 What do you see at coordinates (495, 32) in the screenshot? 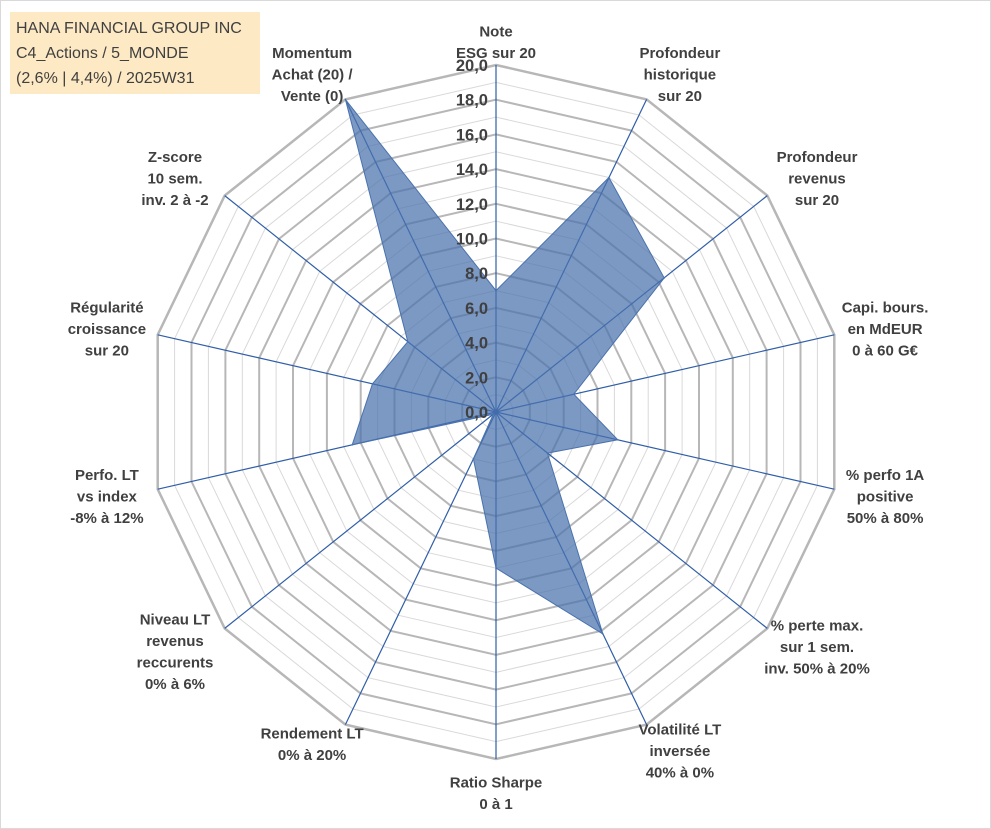
I see `axis-label-line: Note` at bounding box center [495, 32].